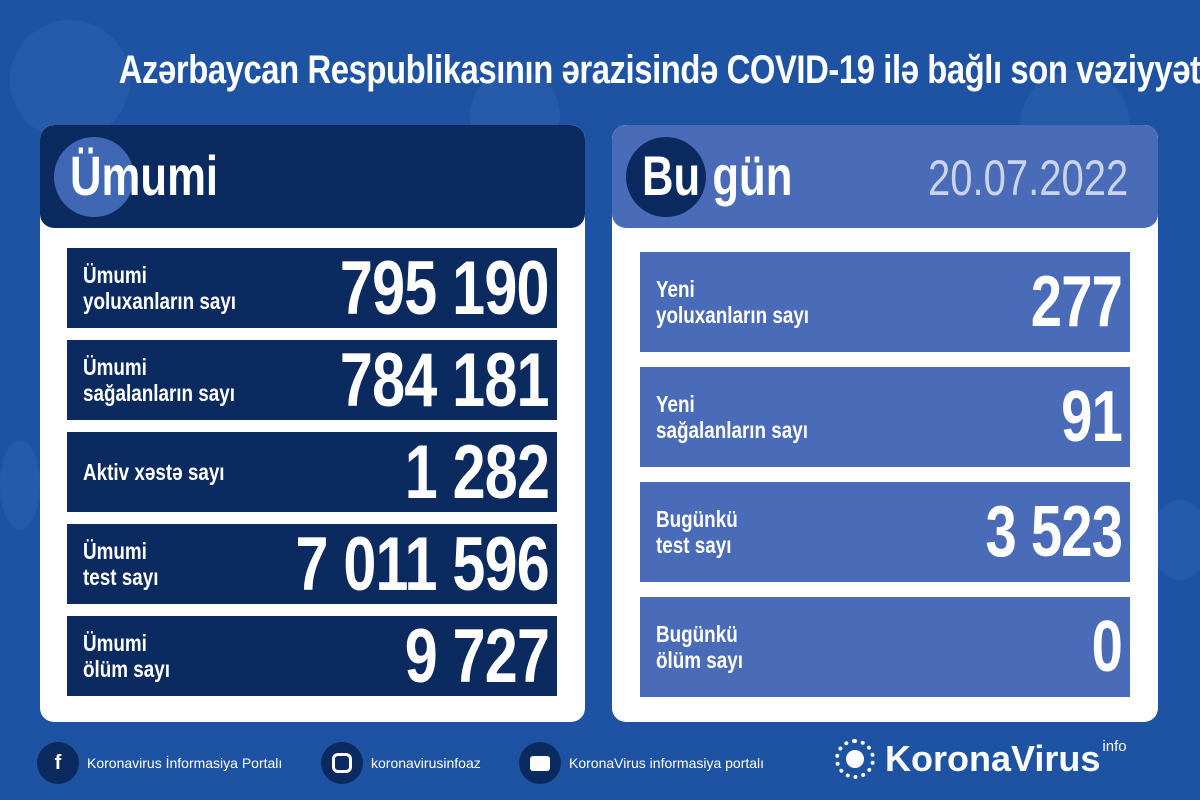  What do you see at coordinates (401, 763) in the screenshot?
I see `instagram-link: koronavirusinfoaz` at bounding box center [401, 763].